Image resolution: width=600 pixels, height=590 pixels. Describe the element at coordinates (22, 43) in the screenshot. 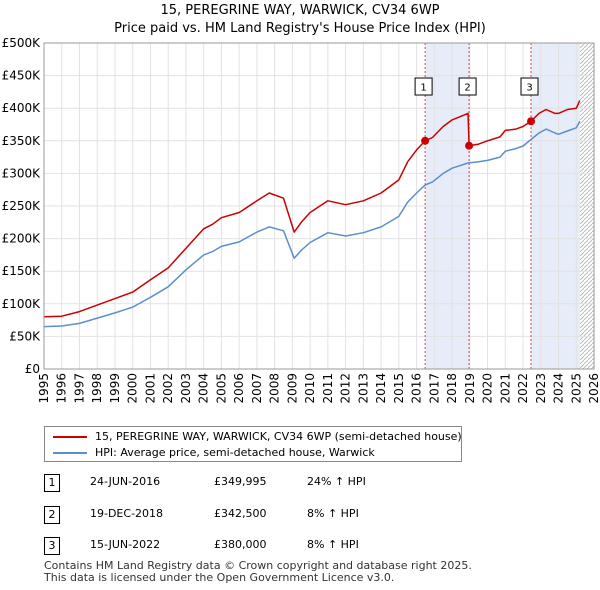

I see `y-tick-label: £500K` at that location.